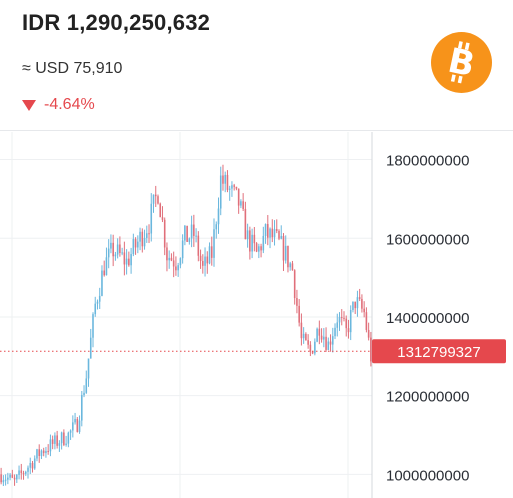  What do you see at coordinates (29, 105) in the screenshot?
I see `down-triangle-icon` at bounding box center [29, 105].